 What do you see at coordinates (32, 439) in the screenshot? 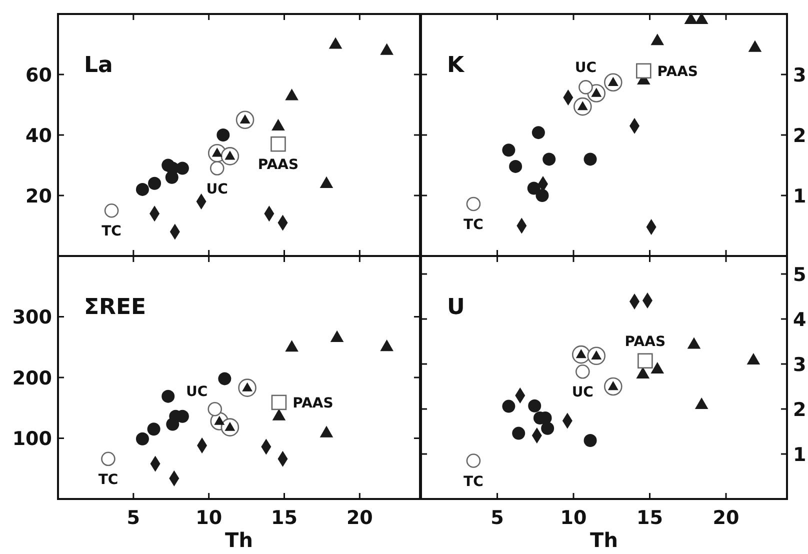
I see `y-tick-label: 100` at bounding box center [32, 439].